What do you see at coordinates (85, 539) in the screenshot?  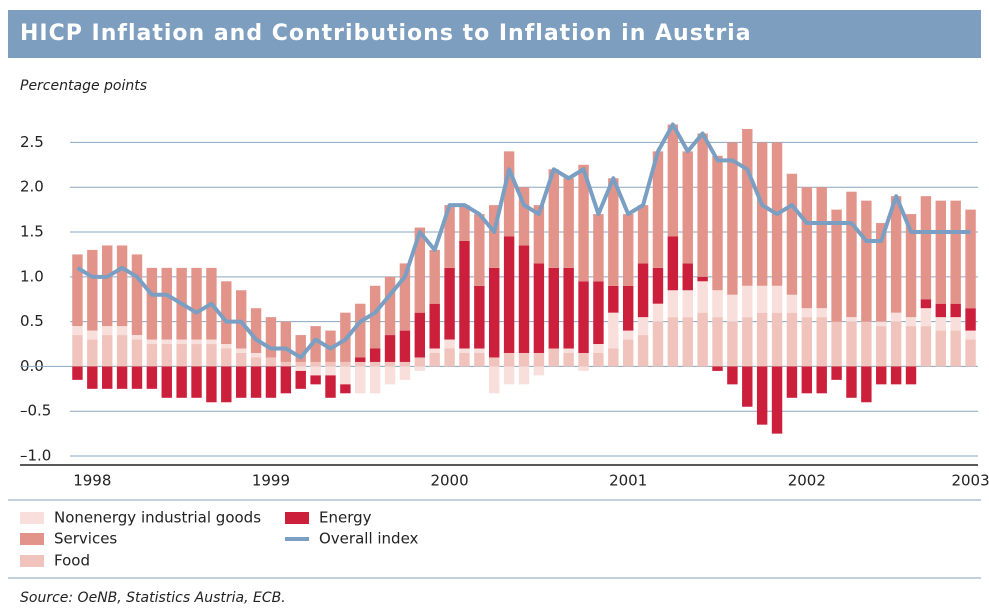 I see `legend-label: Services` at bounding box center [85, 539].